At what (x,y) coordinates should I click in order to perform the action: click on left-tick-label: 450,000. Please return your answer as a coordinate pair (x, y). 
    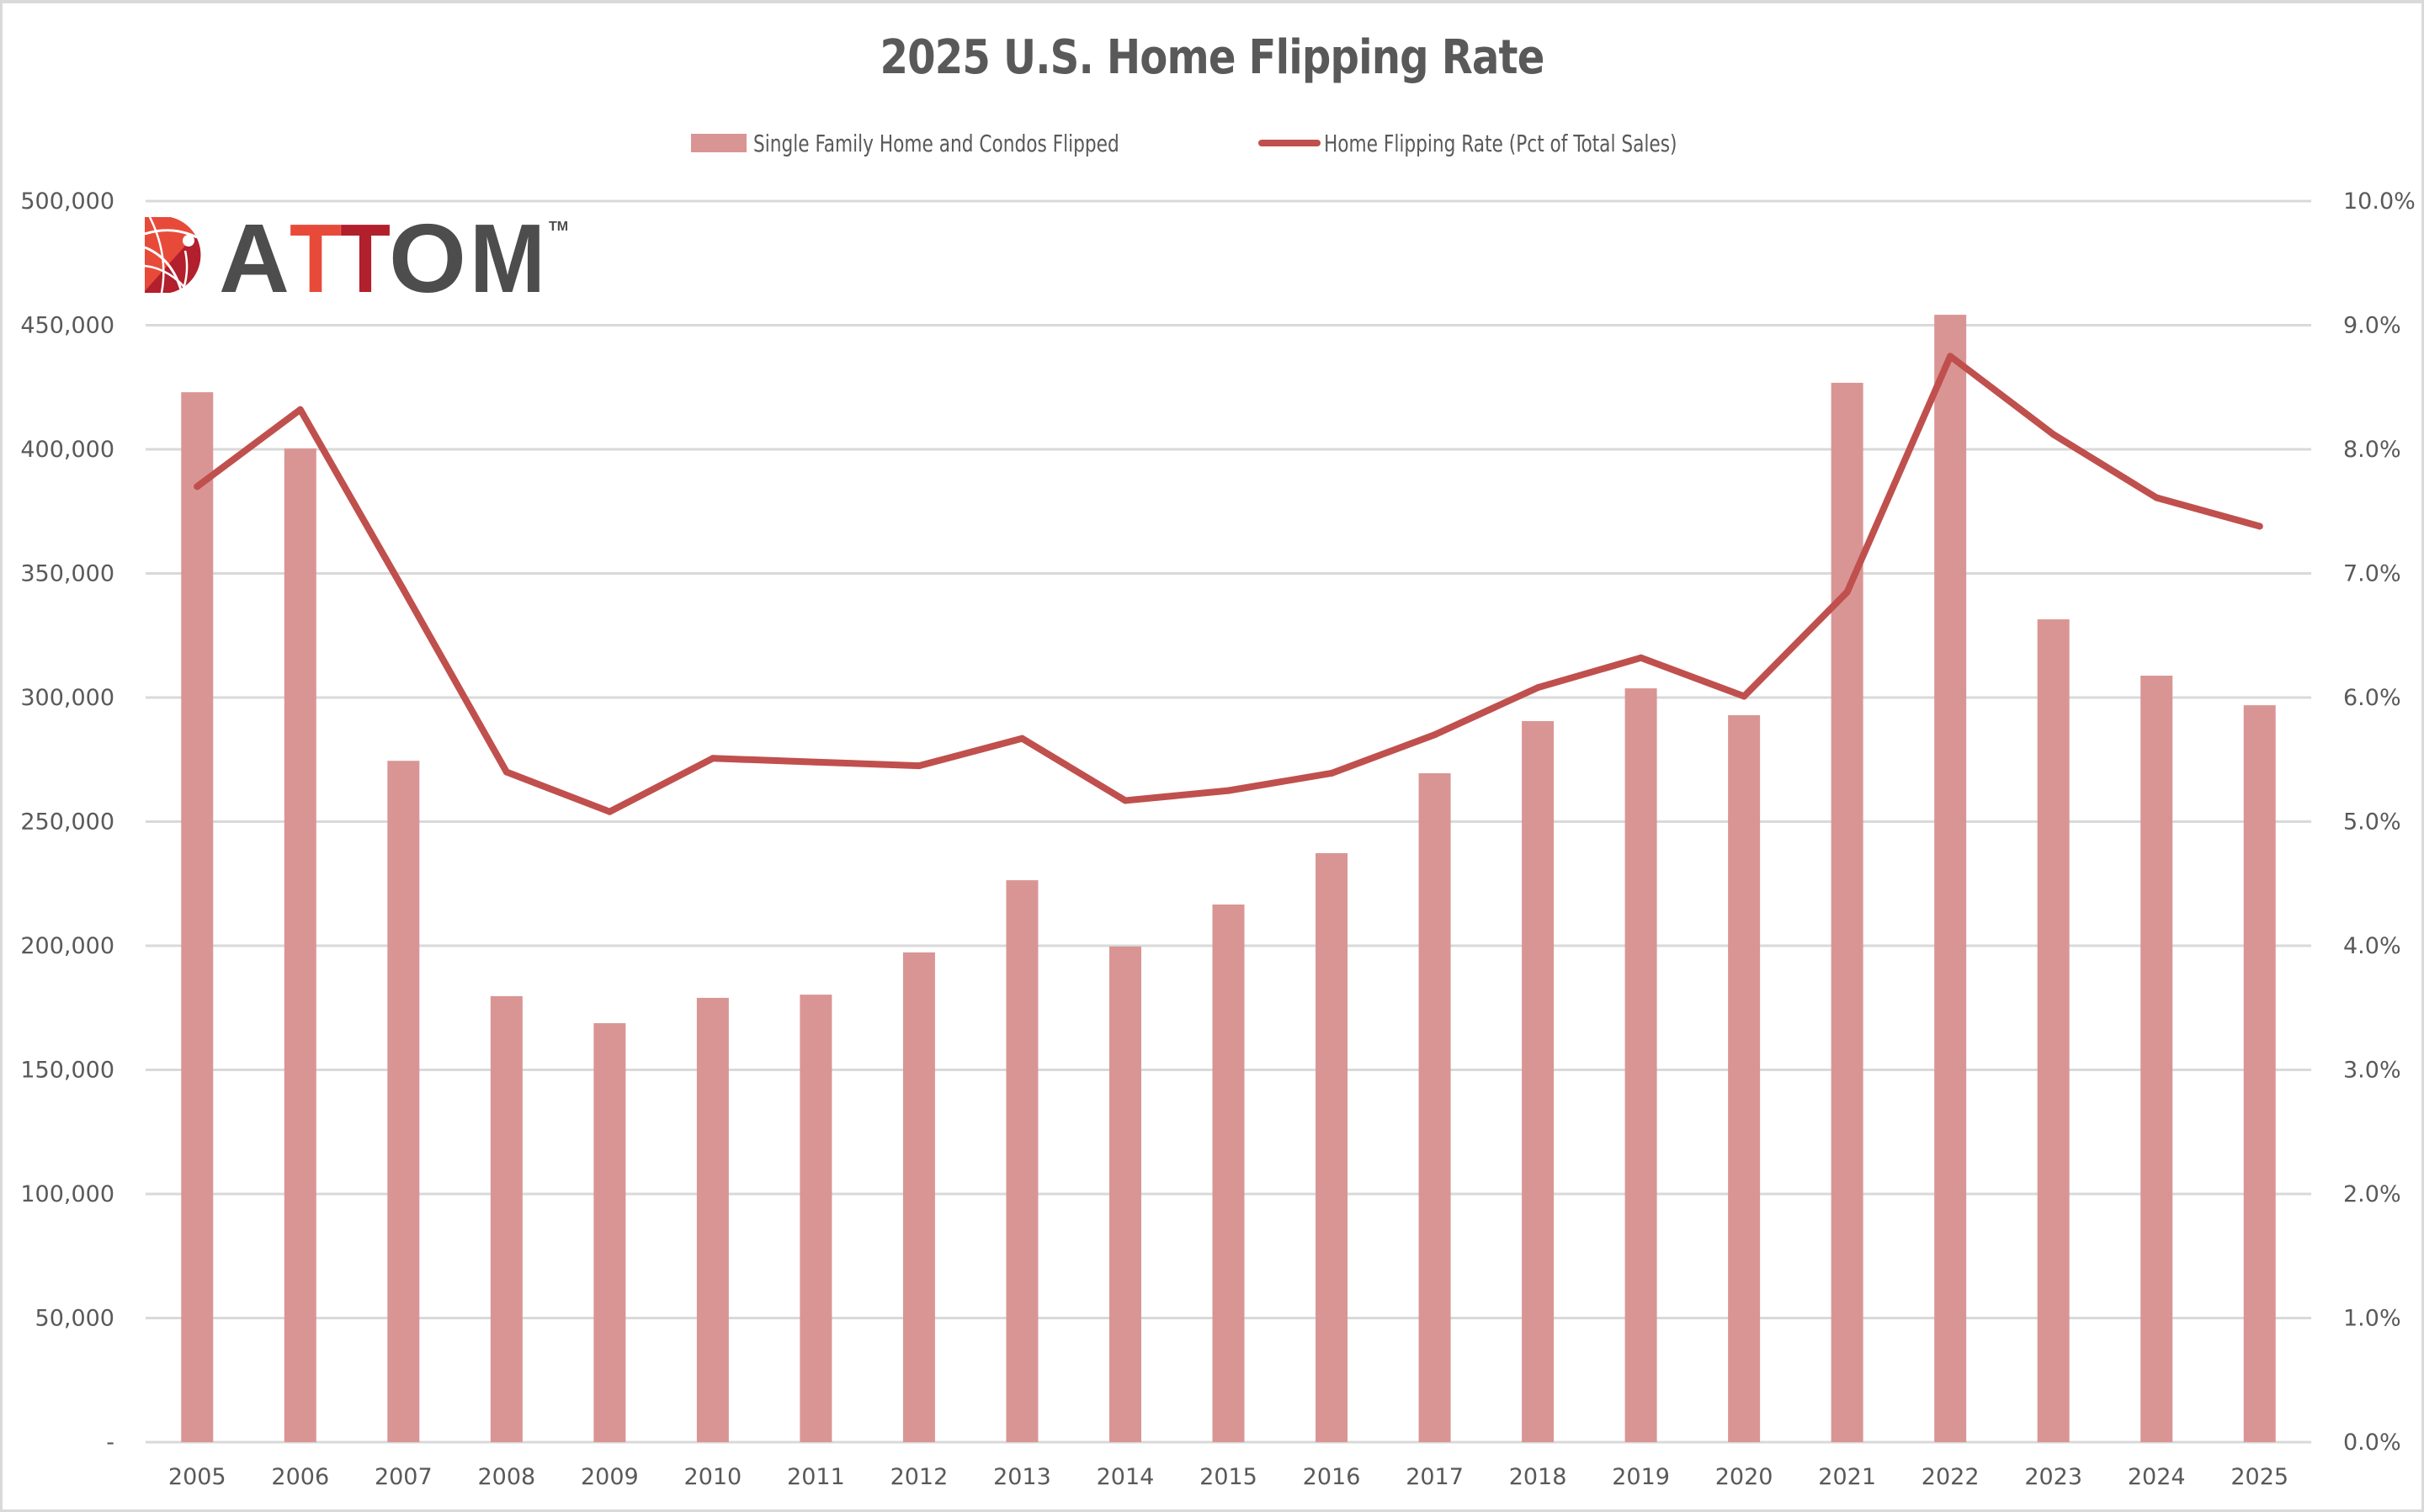
    Looking at the image, I should click on (67, 326).